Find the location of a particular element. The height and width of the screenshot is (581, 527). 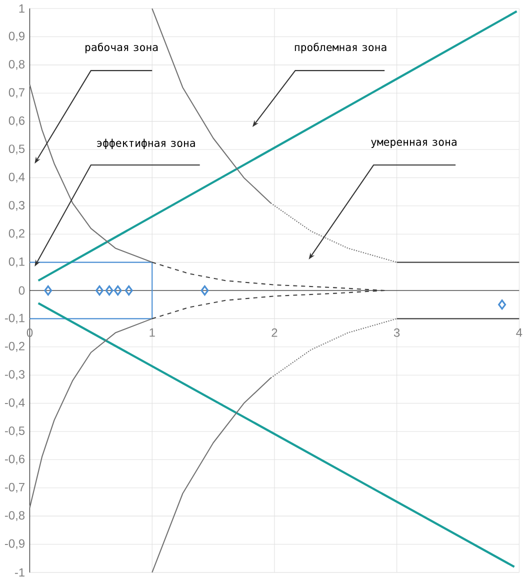

y-tick-label: -0,9 is located at coordinates (15, 544).